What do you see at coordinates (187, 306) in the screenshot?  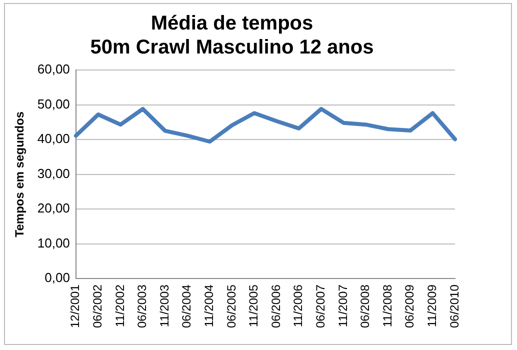 I see `x-tick-label: 06/2004` at bounding box center [187, 306].